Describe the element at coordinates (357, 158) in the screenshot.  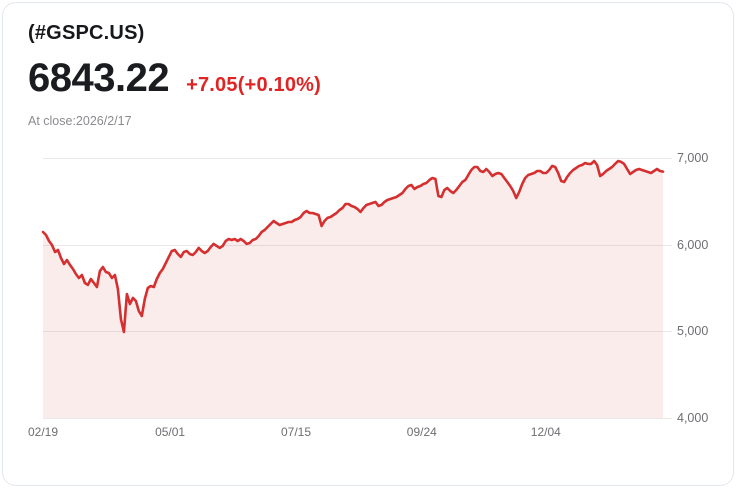
I see `gridline-7,000` at that location.